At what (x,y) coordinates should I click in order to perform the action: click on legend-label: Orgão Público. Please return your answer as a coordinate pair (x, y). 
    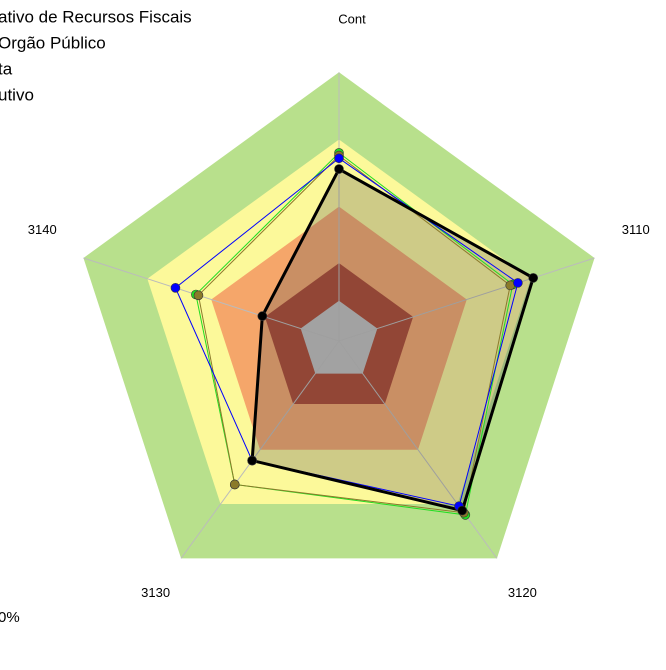
    Looking at the image, I should click on (53, 42).